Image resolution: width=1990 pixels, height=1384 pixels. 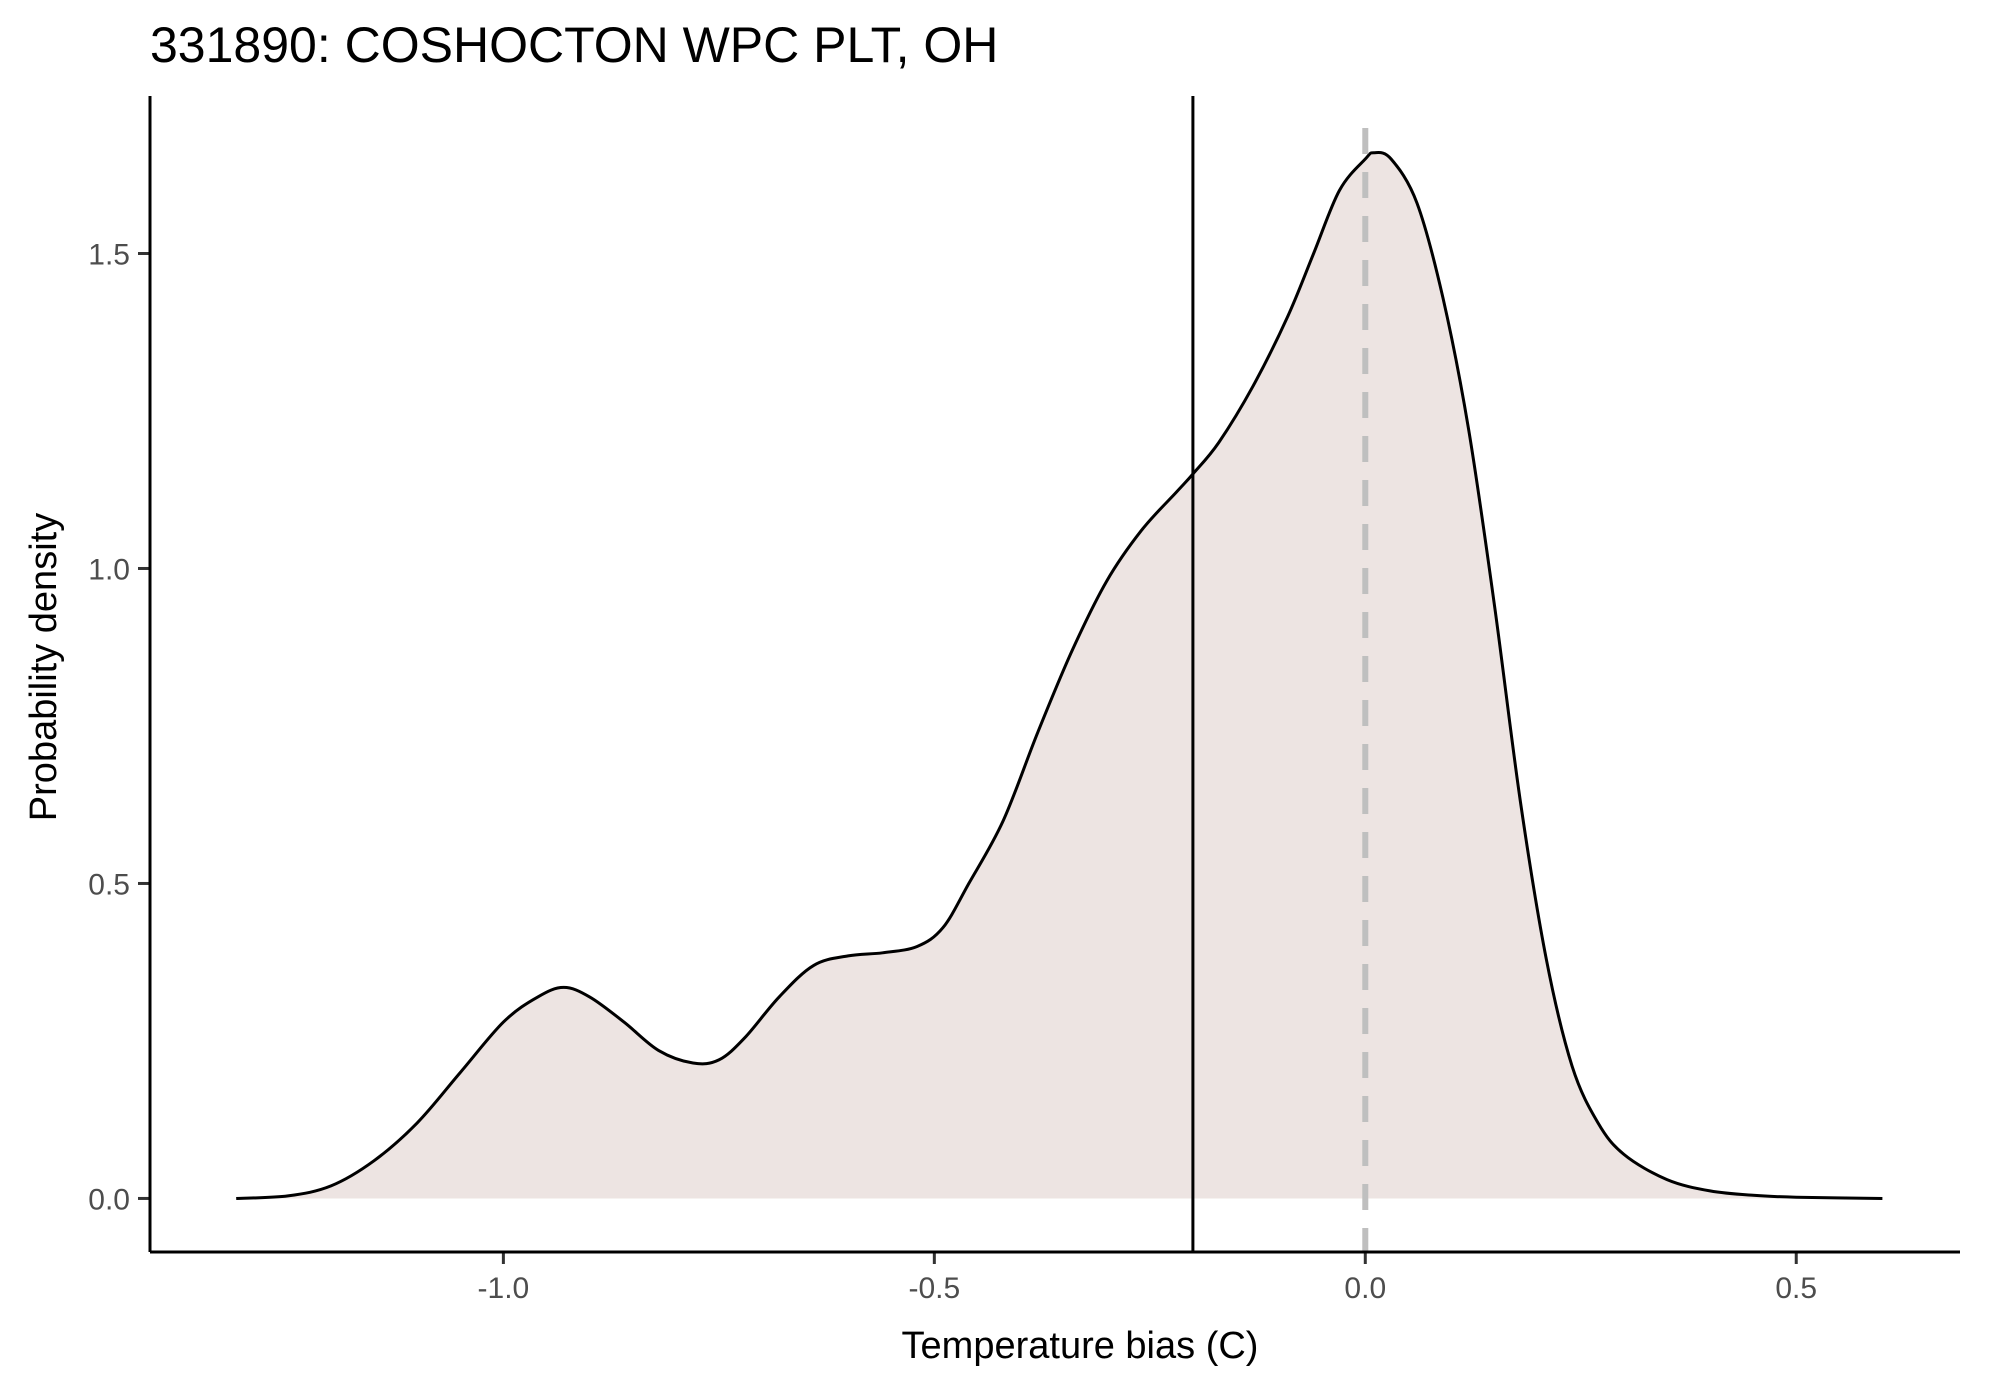 What do you see at coordinates (109, 884) in the screenshot?
I see `y-tick-label: 0.5` at bounding box center [109, 884].